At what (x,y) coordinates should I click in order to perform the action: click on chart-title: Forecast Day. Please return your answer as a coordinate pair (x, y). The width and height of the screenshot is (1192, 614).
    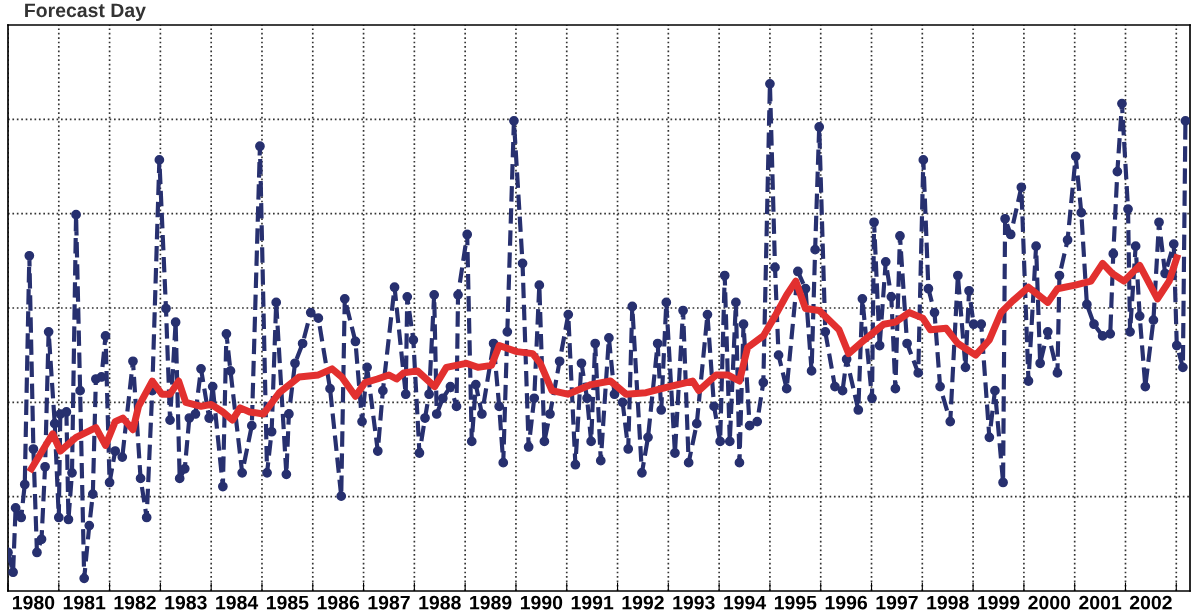
    Looking at the image, I should click on (85, 12).